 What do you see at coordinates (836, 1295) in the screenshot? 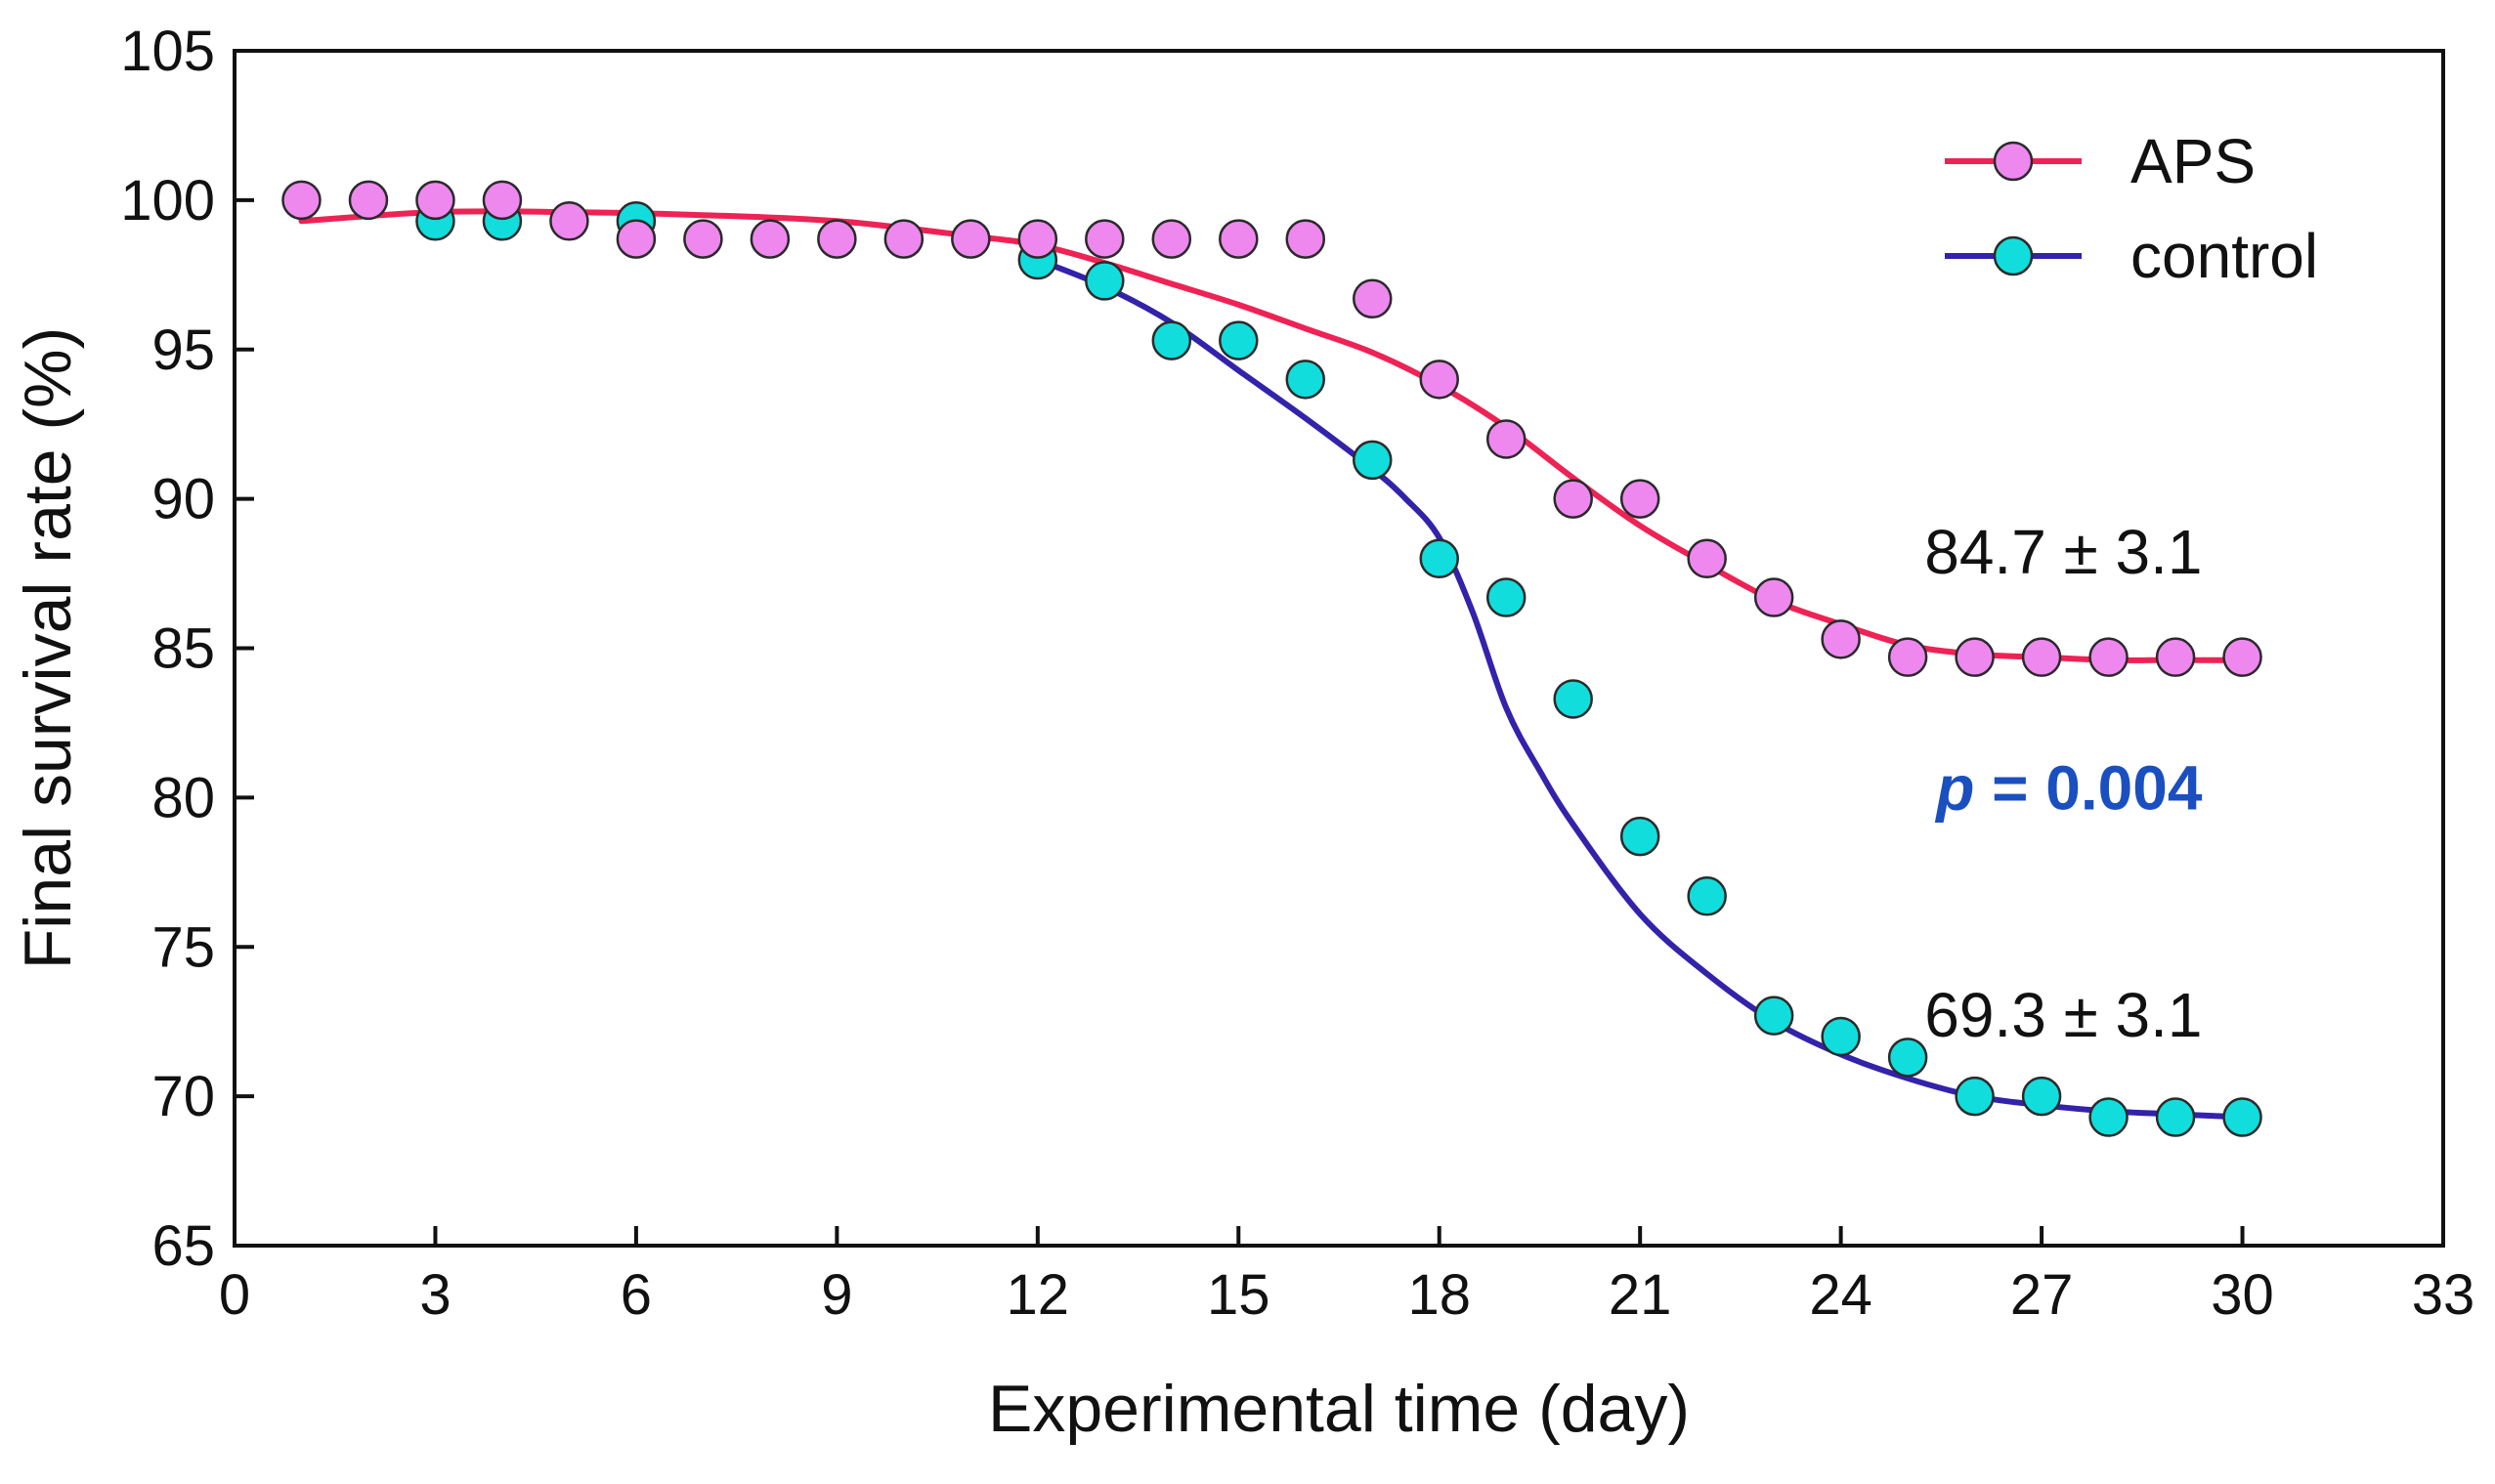
I see `x-tick-label: 9` at bounding box center [836, 1295].